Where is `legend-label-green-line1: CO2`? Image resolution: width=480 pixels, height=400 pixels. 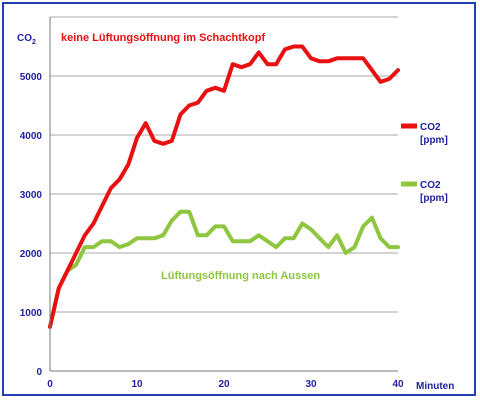
legend-label-green-line1: CO2 is located at coordinates (430, 185).